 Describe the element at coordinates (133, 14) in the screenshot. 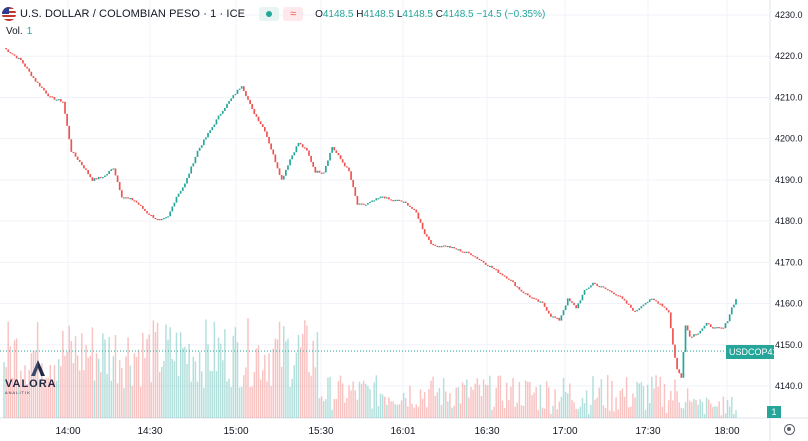

I see `symbol-title: U.S. DOLLAR / COLOMBIAN PESO · 1 · ICE` at that location.